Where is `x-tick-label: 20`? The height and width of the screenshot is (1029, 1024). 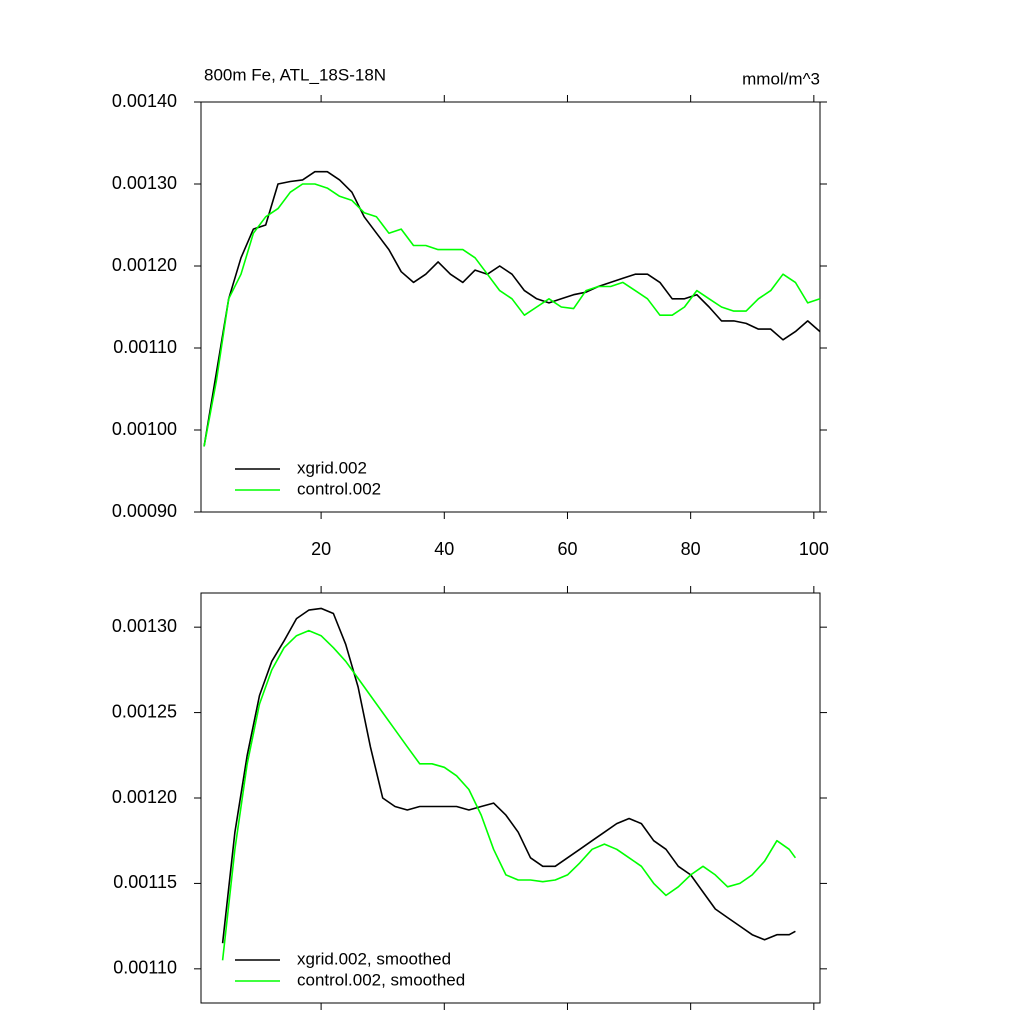 x-tick-label: 20 is located at coordinates (321, 549).